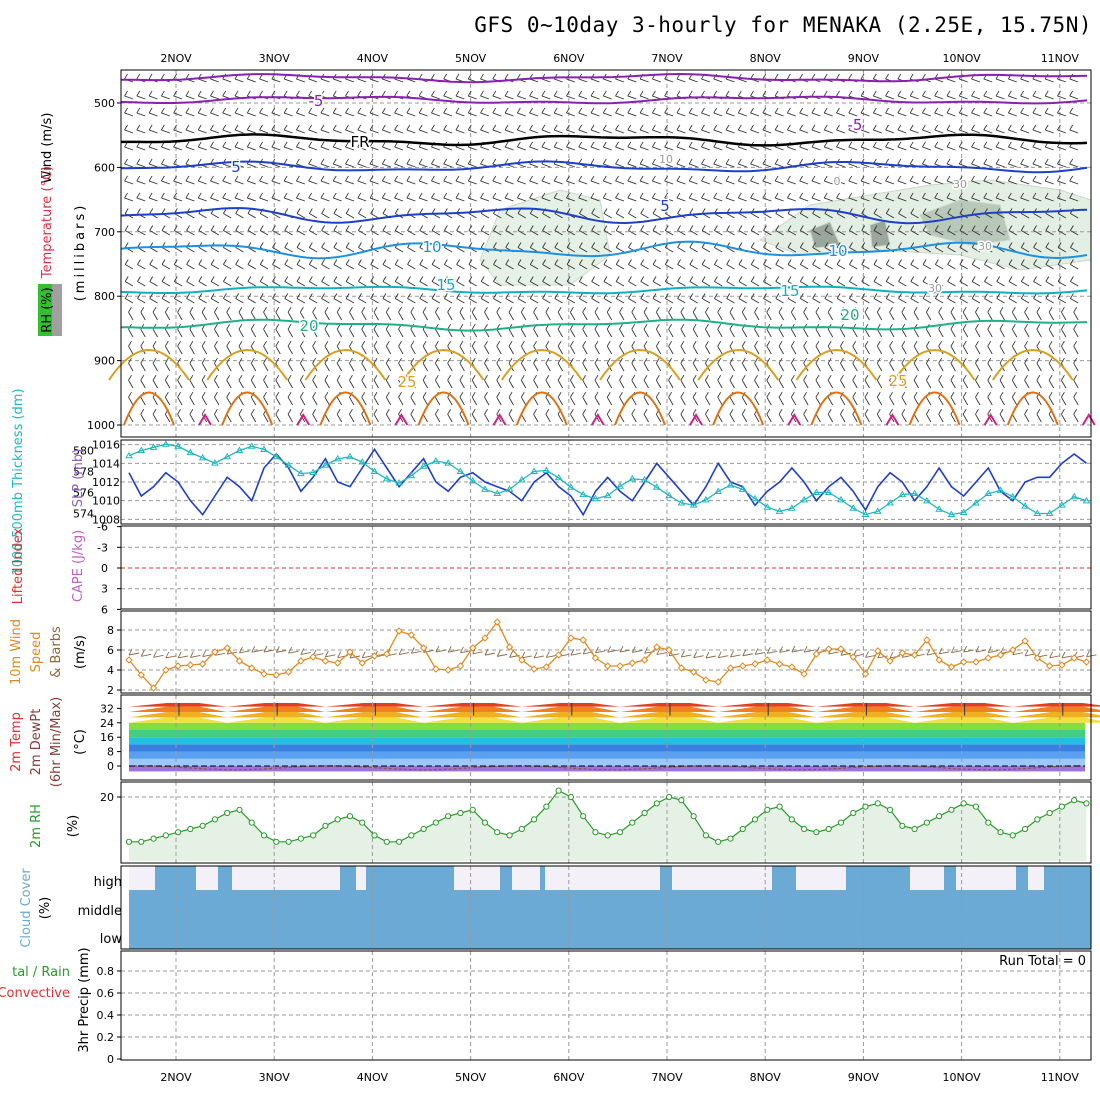  I want to click on slp-tick-label: 1008, so click(106, 519).